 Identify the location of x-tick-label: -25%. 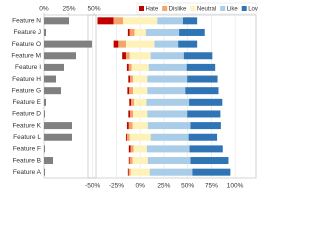
(116, 186).